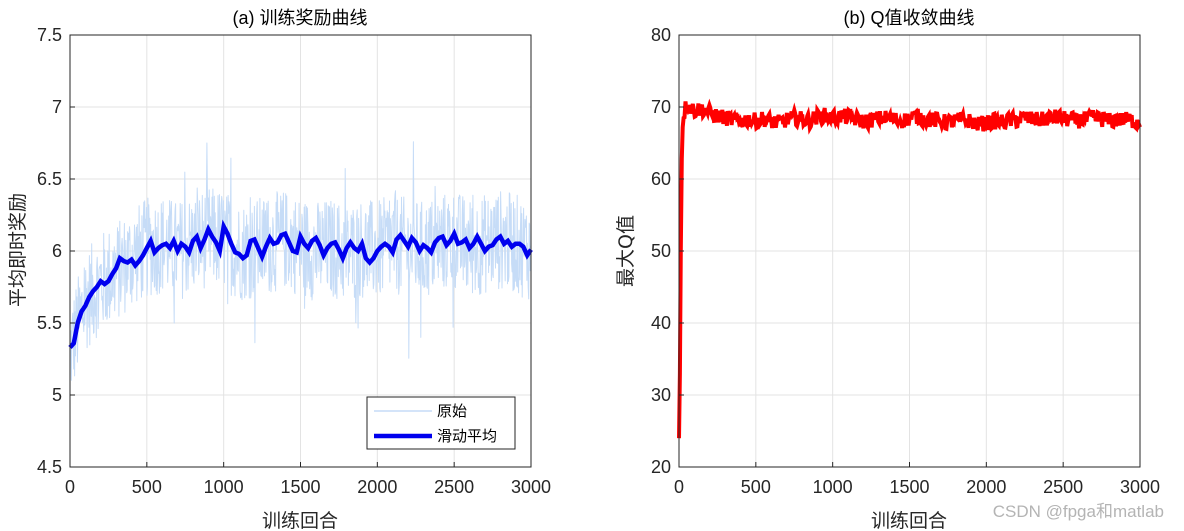 This screenshot has width=1184, height=531. I want to click on a-ytick-label: 5, so click(57, 395).